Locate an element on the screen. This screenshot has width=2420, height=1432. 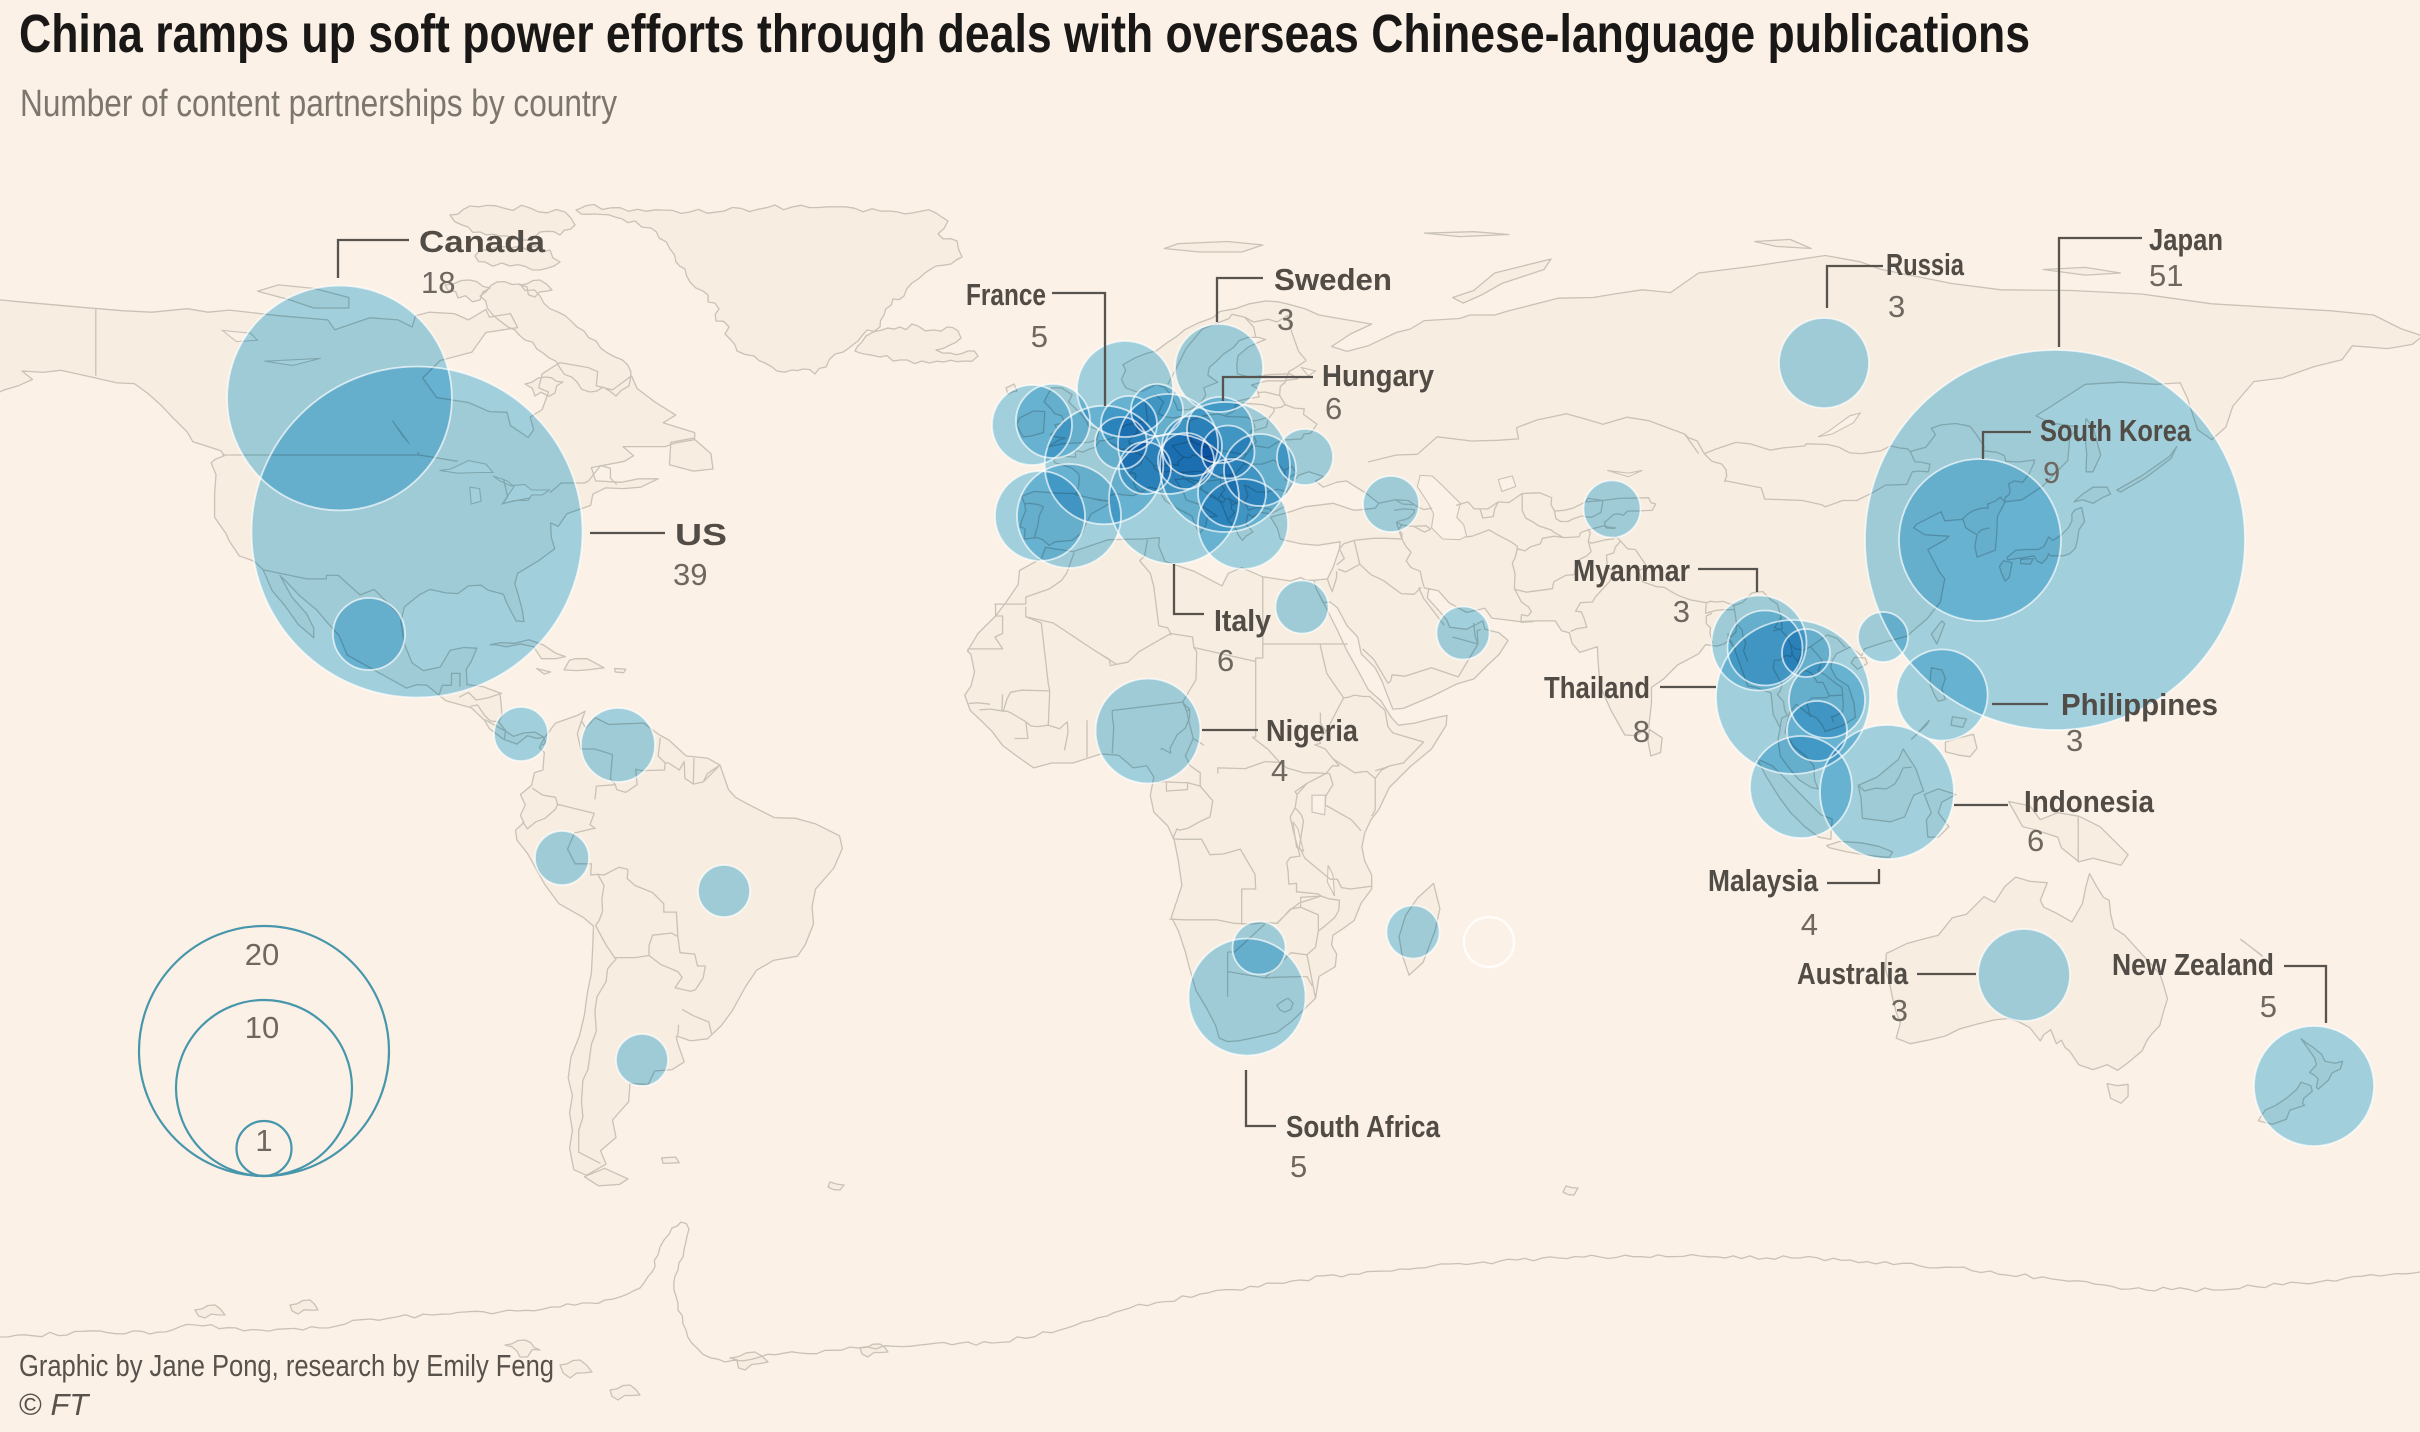
svg-text: Hungary is located at coordinates (1378, 375).